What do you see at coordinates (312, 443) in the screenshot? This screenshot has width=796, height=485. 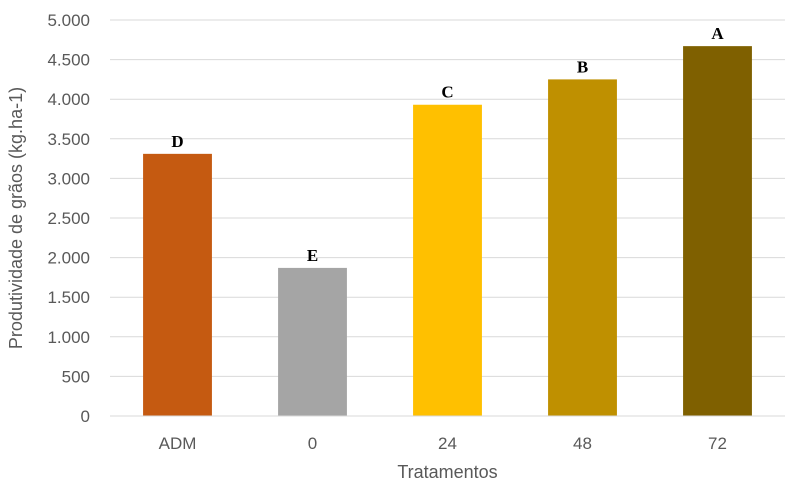 I see `x-tick-label: 0` at bounding box center [312, 443].